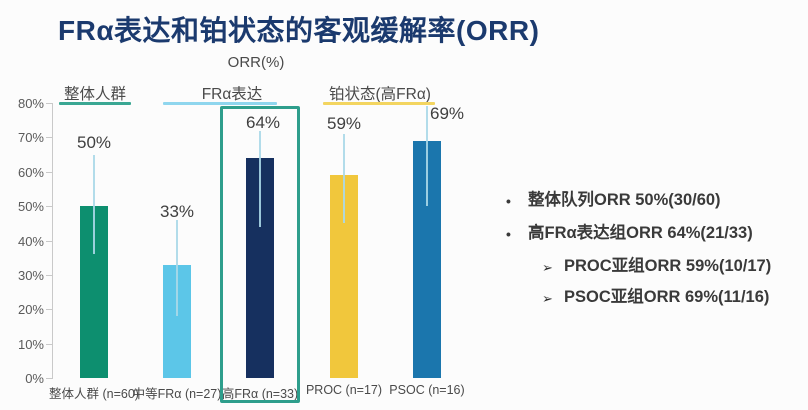  What do you see at coordinates (177, 211) in the screenshot?
I see `bar-value-label: 33%` at bounding box center [177, 211].